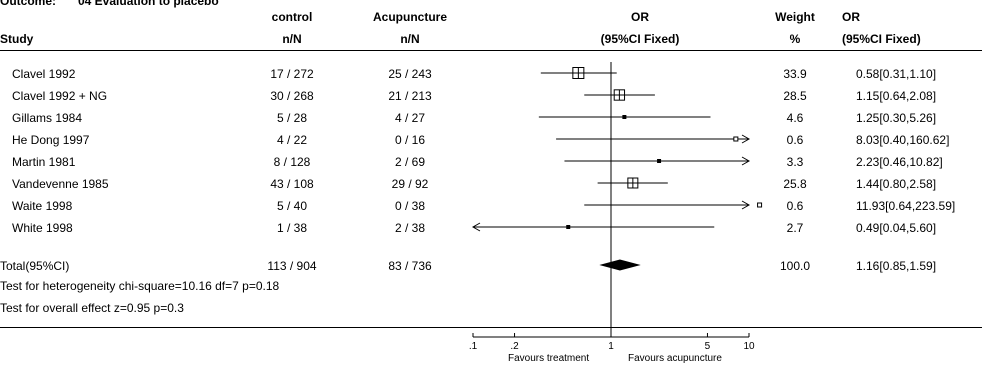 This screenshot has height=366, width=982. Describe the element at coordinates (795, 39) in the screenshot. I see `header-weight-sub: %` at that location.